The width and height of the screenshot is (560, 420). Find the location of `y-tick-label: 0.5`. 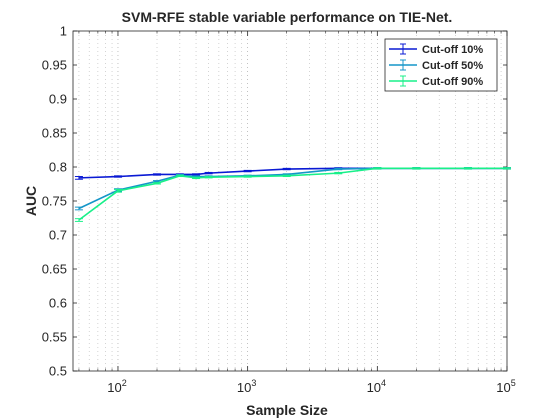

y-tick-label: 0.5 is located at coordinates (58, 371).